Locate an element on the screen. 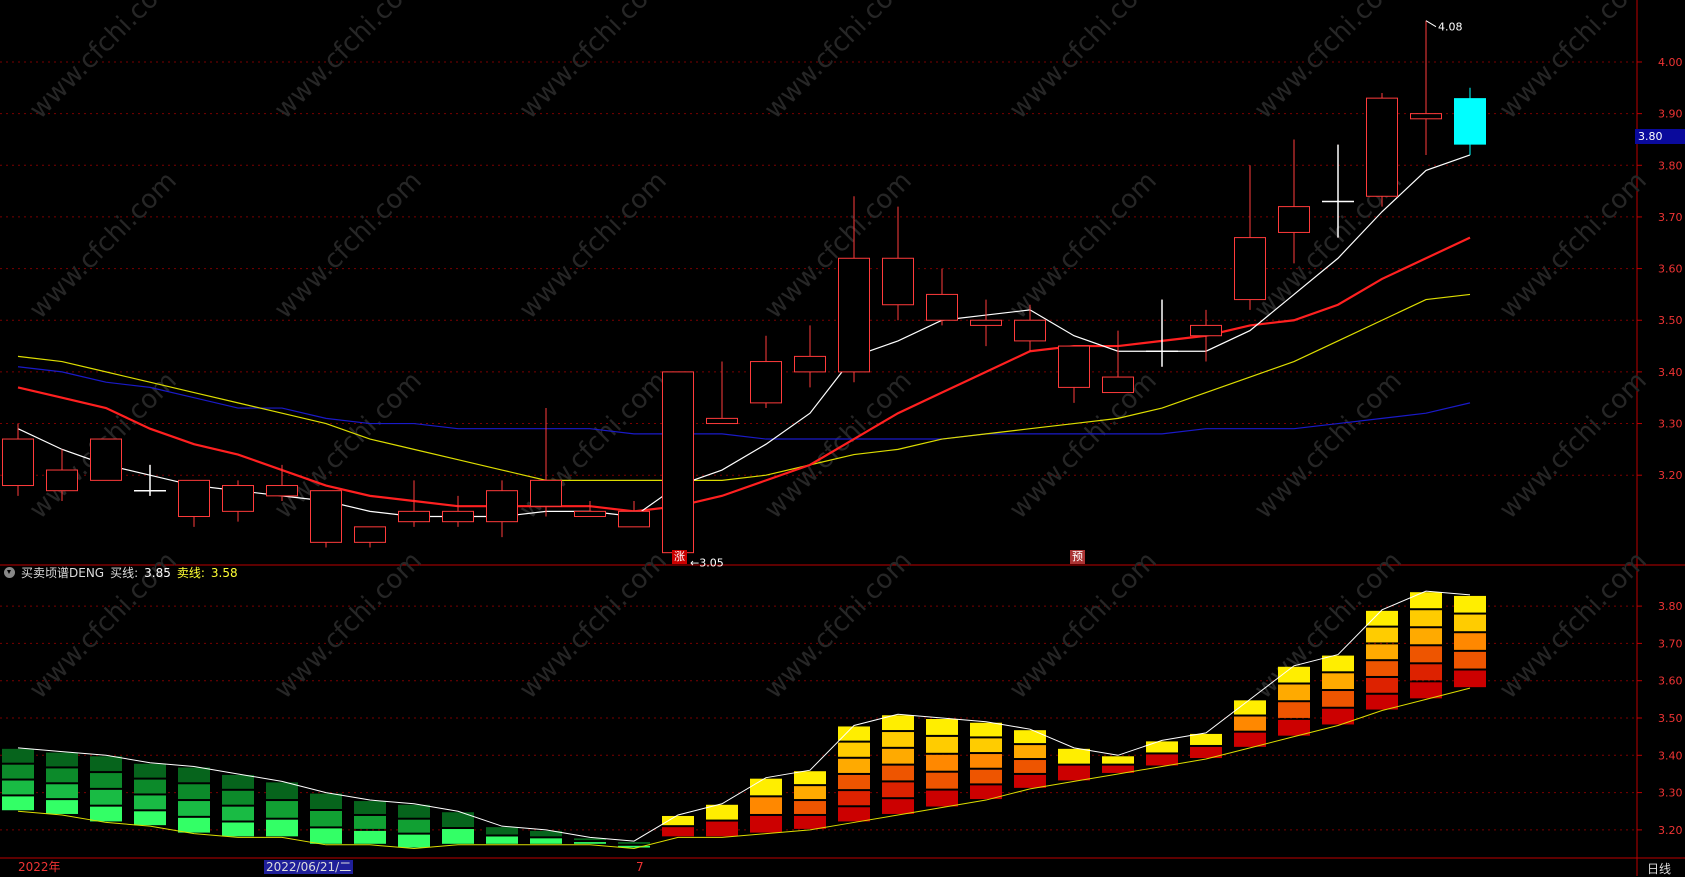 This screenshot has width=1685, height=877. main-y-tick-label: 3.40 is located at coordinates (1670, 372).